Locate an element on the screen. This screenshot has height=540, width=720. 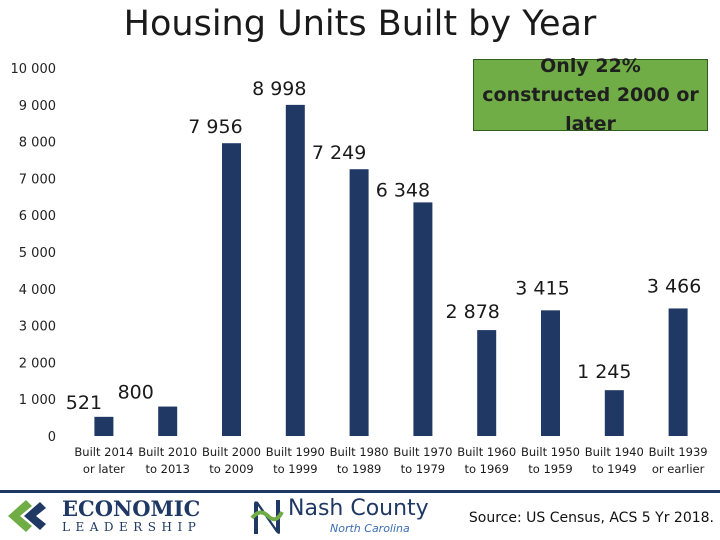
x-tick-label: to 1989 is located at coordinates (359, 469).